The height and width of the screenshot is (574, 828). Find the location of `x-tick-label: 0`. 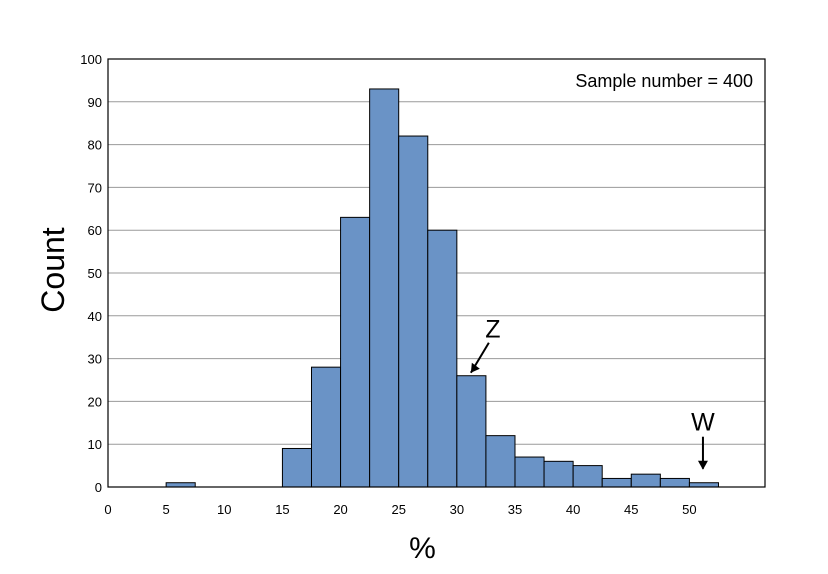

x-tick-label: 0 is located at coordinates (107, 509).